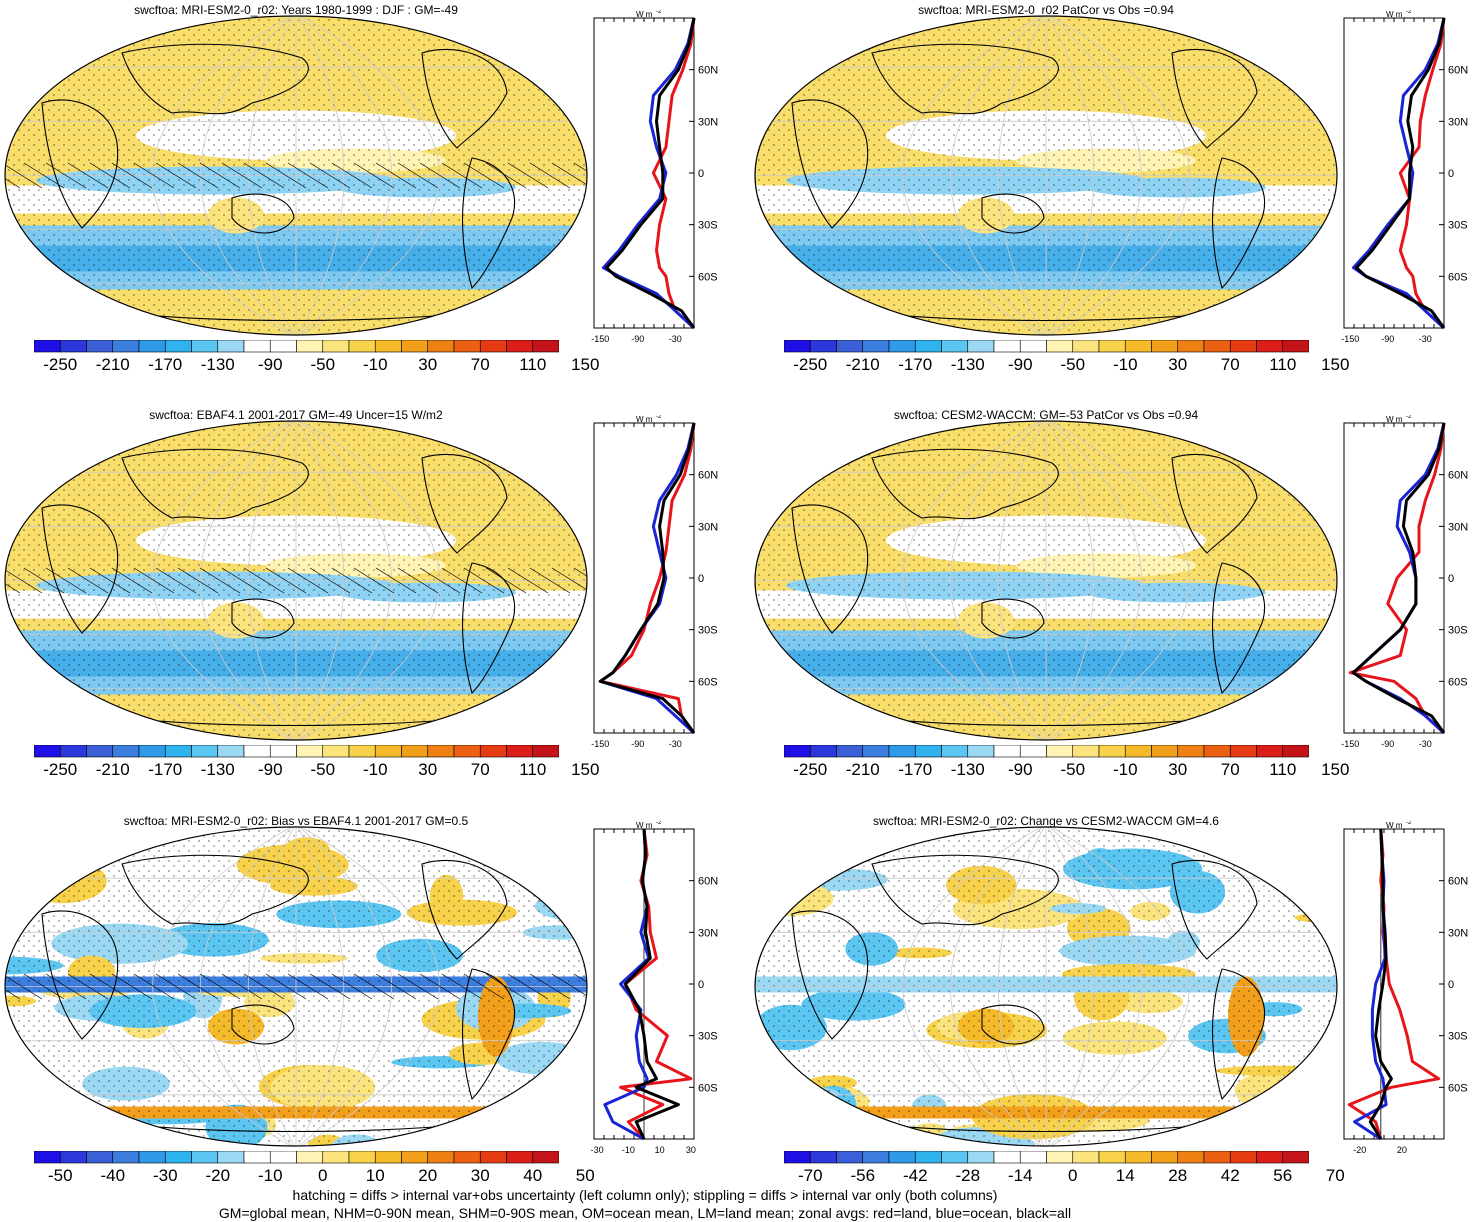 The image size is (1483, 1222). I want to click on map-field, so click(296, 580).